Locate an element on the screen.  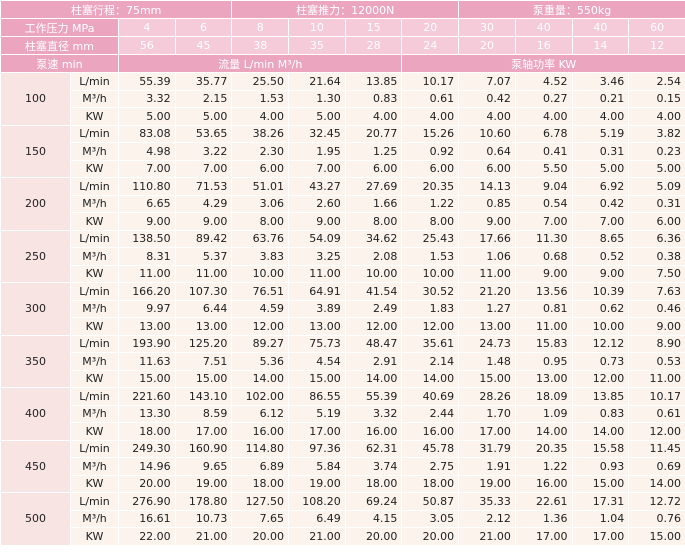
value: 7.51 is located at coordinates (203, 361).